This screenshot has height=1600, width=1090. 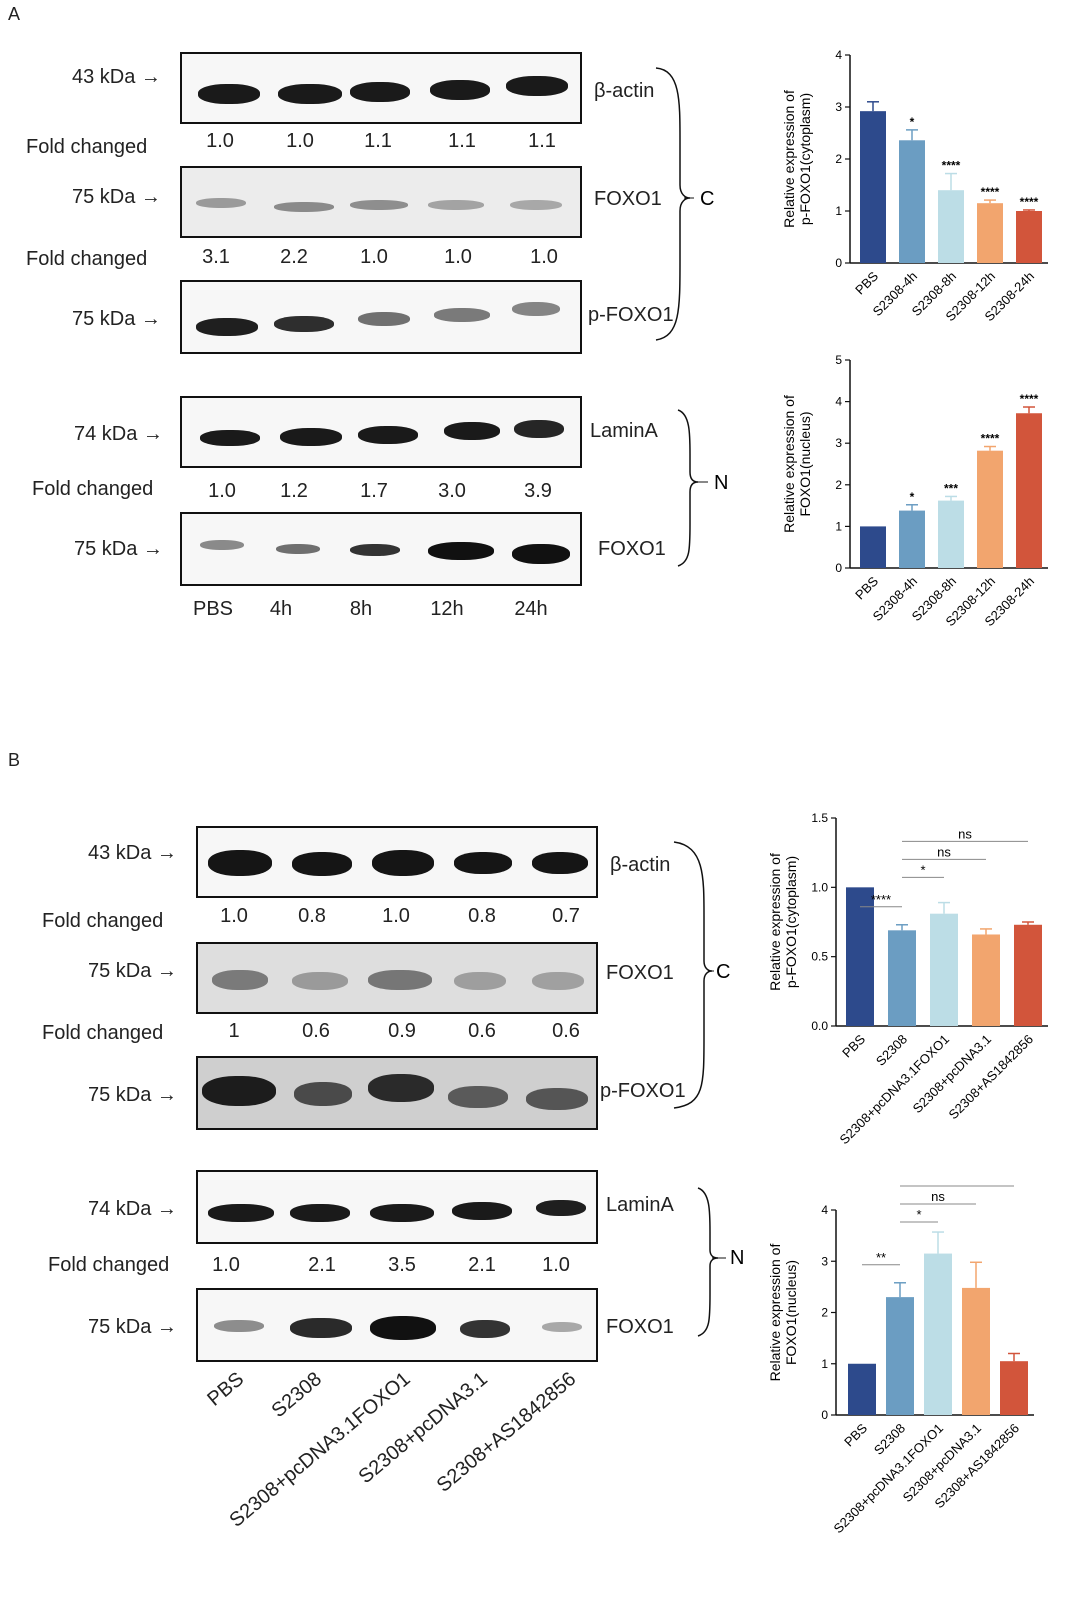 I want to click on y-tick-label: 1.5, so click(x=819, y=818).